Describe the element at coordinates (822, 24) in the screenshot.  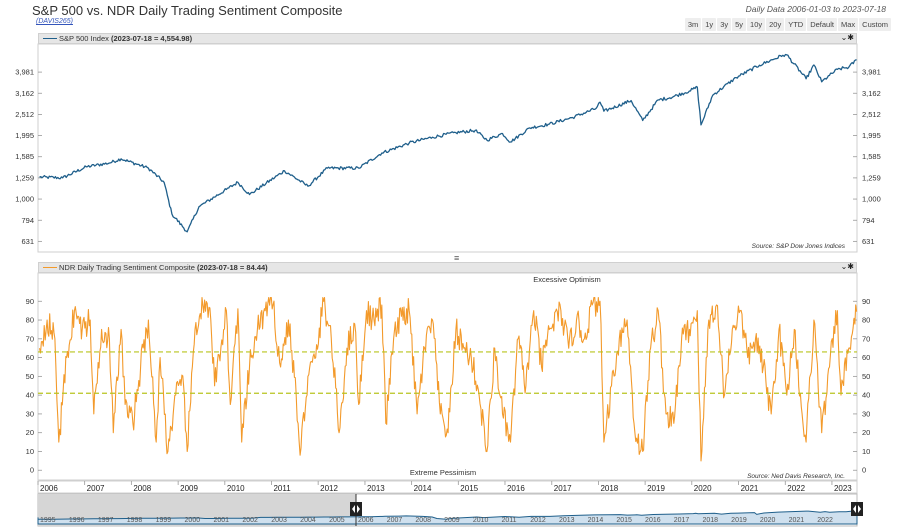
I see `range-button-default: Default` at that location.